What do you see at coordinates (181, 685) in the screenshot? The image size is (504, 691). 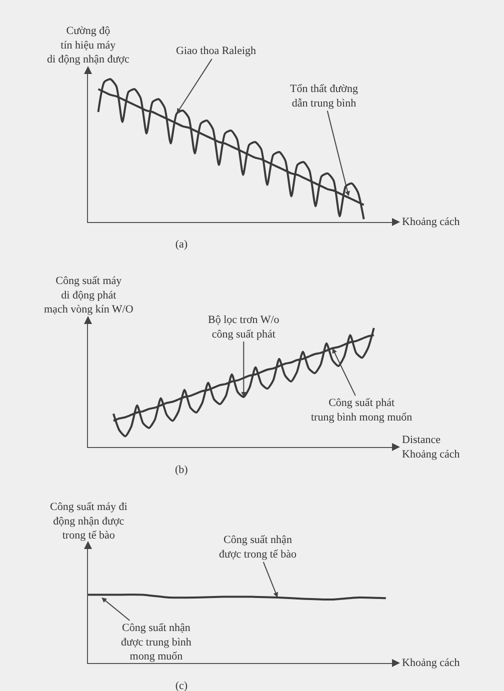 I see `text: (c)` at bounding box center [181, 685].